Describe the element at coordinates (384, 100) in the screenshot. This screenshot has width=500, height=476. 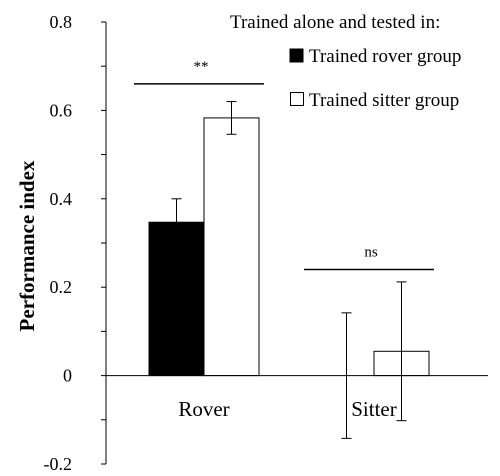
I see `legend-label-sitter: Trained sitter group` at that location.